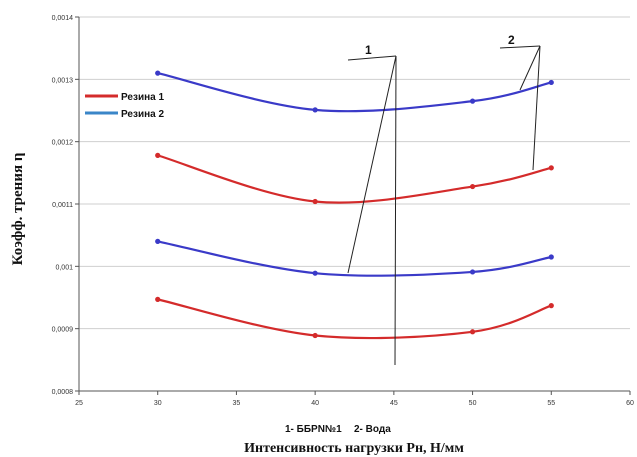 Image resolution: width=637 pixels, height=457 pixels. What do you see at coordinates (142, 97) in the screenshot?
I see `legend-label-1: Резина 1` at bounding box center [142, 97].